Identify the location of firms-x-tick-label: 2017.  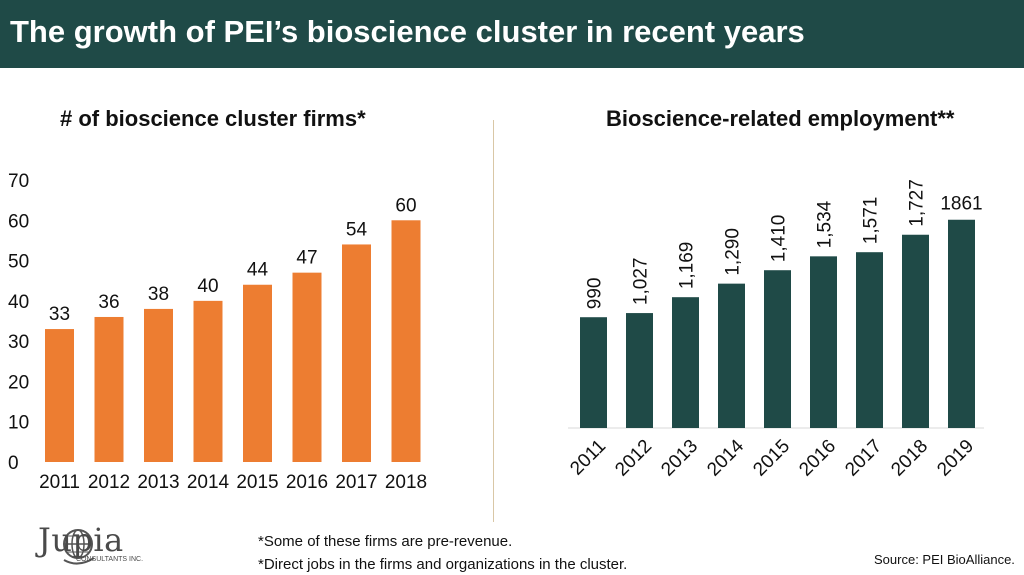
(356, 482).